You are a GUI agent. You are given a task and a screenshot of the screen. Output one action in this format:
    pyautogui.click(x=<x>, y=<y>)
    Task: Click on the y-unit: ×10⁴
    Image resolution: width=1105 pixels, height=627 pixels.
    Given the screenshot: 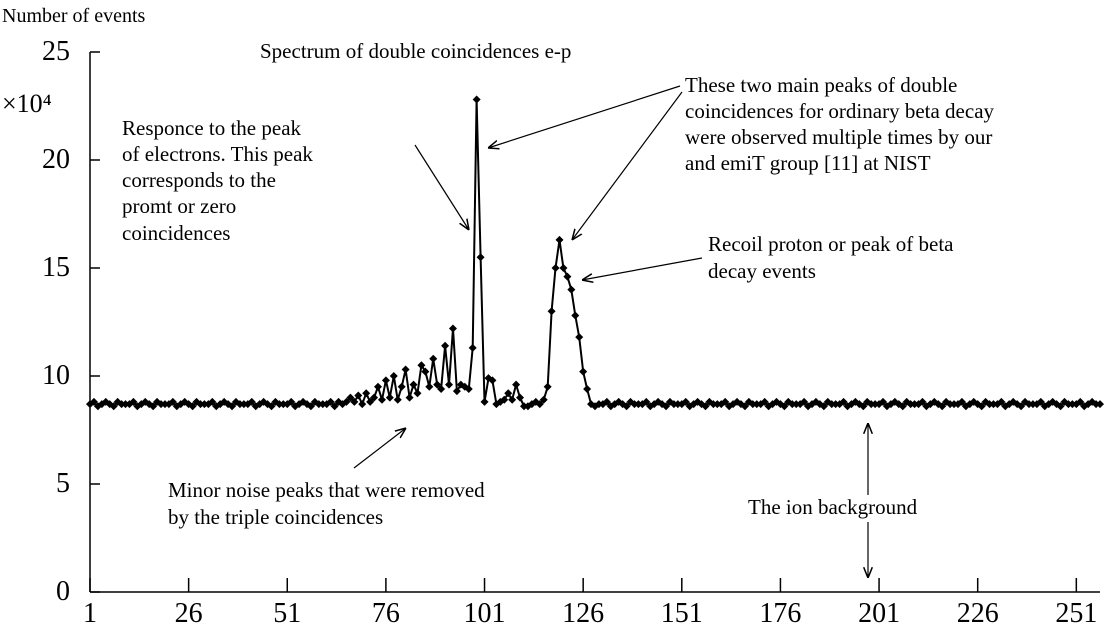 What is the action you would take?
    pyautogui.click(x=27, y=103)
    